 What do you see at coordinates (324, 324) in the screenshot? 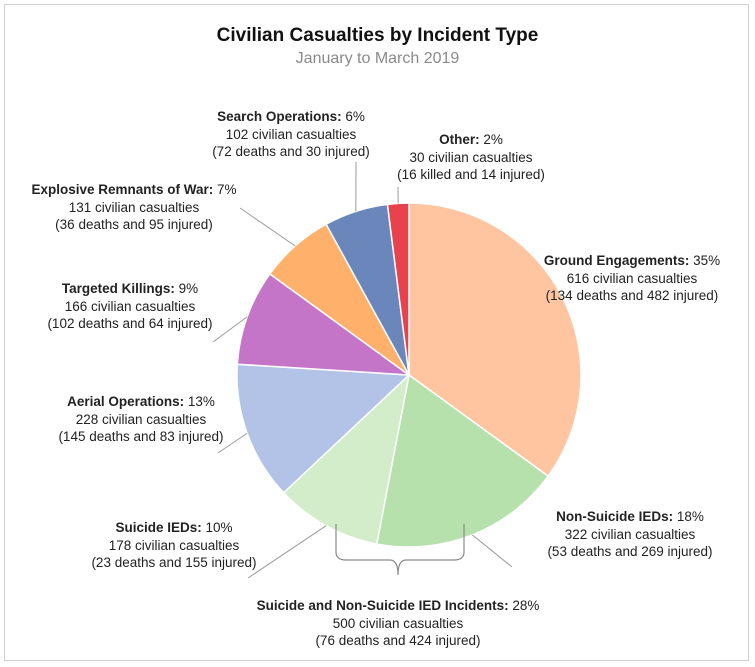
I see `pie-slice-targeted-killings` at bounding box center [324, 324].